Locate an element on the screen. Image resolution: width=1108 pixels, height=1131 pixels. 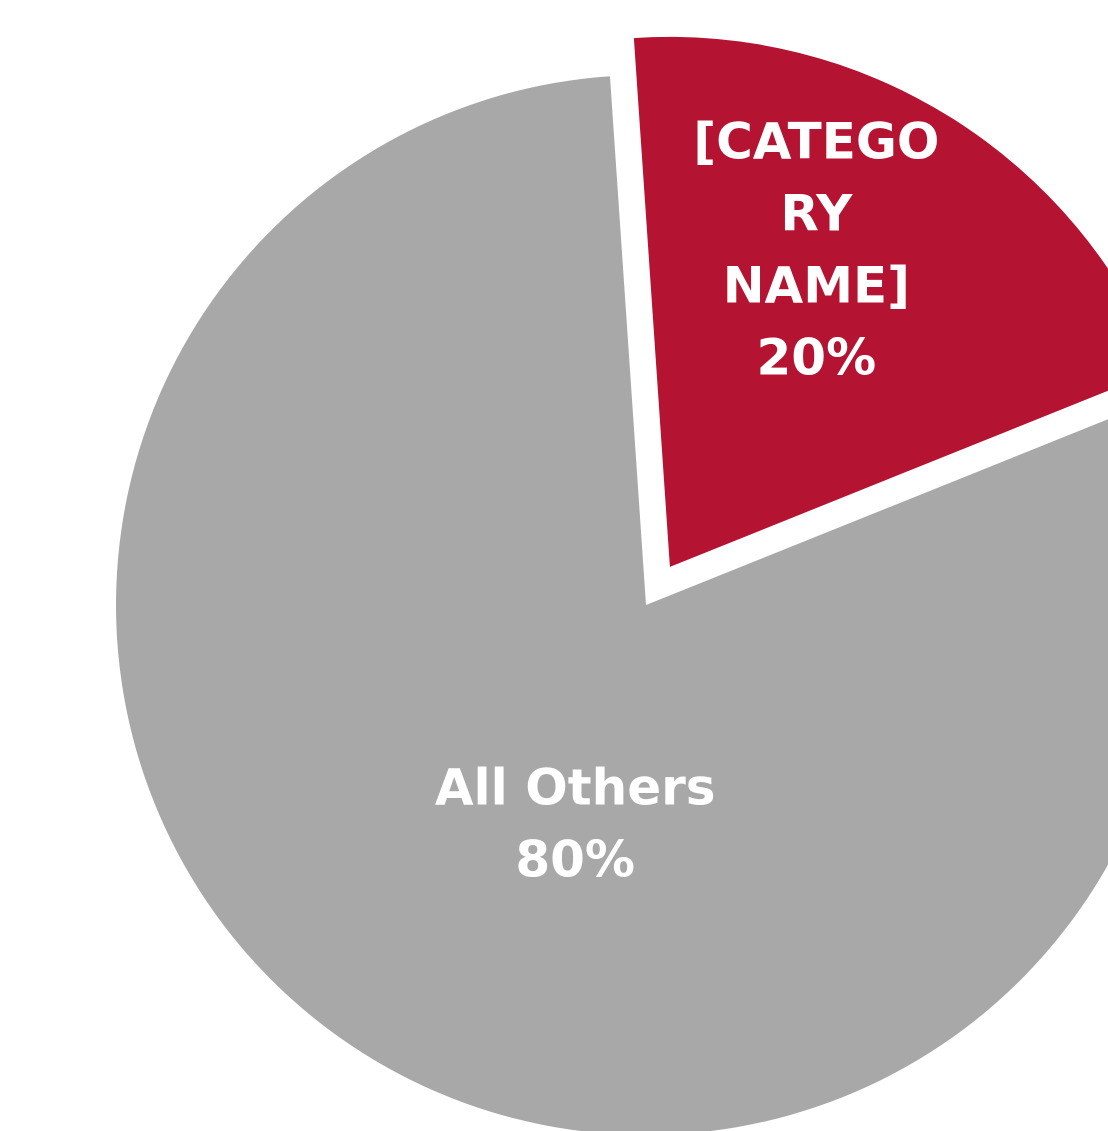
slice-value-label: 20% is located at coordinates (817, 357).